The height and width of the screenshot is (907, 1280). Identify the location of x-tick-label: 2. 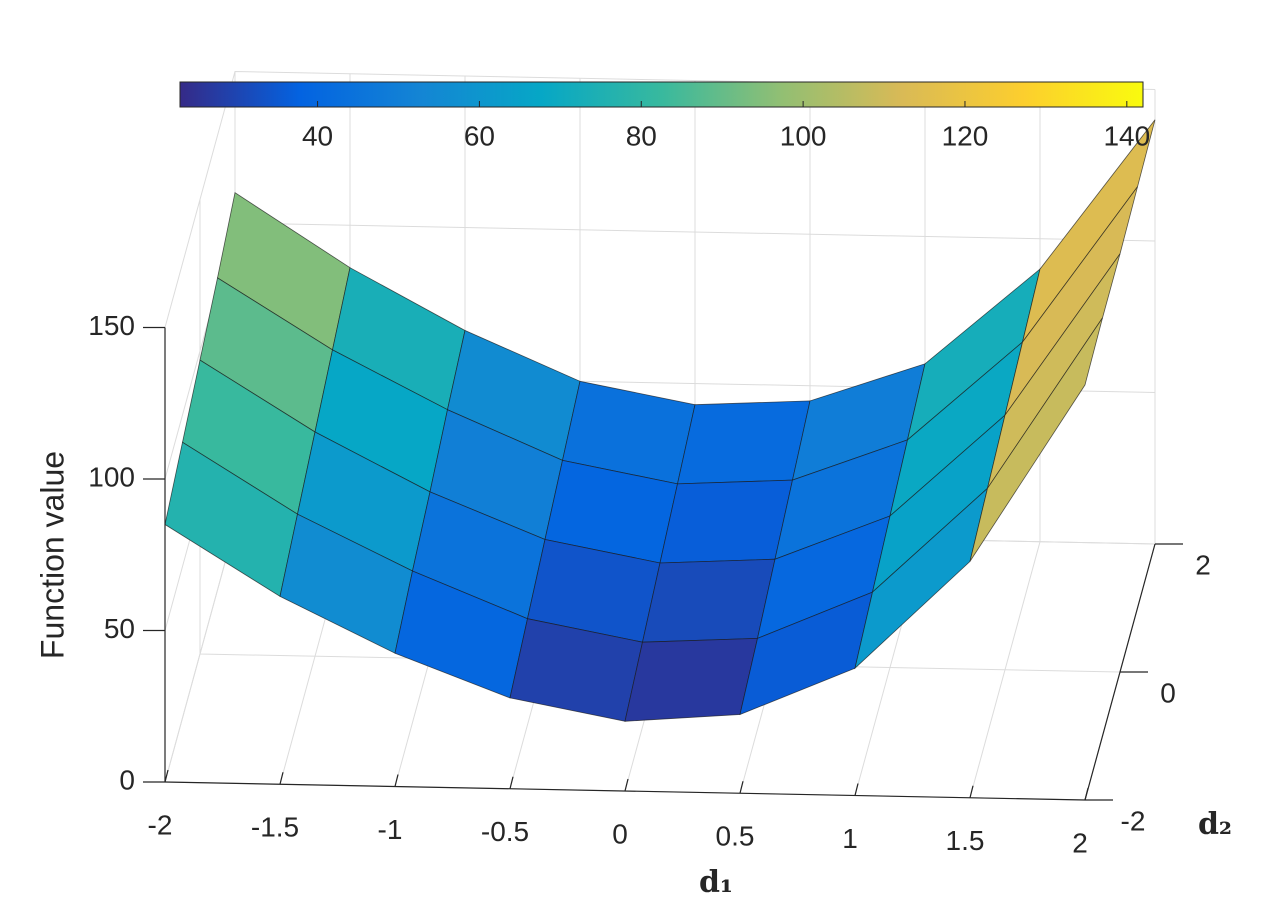
(1080, 842).